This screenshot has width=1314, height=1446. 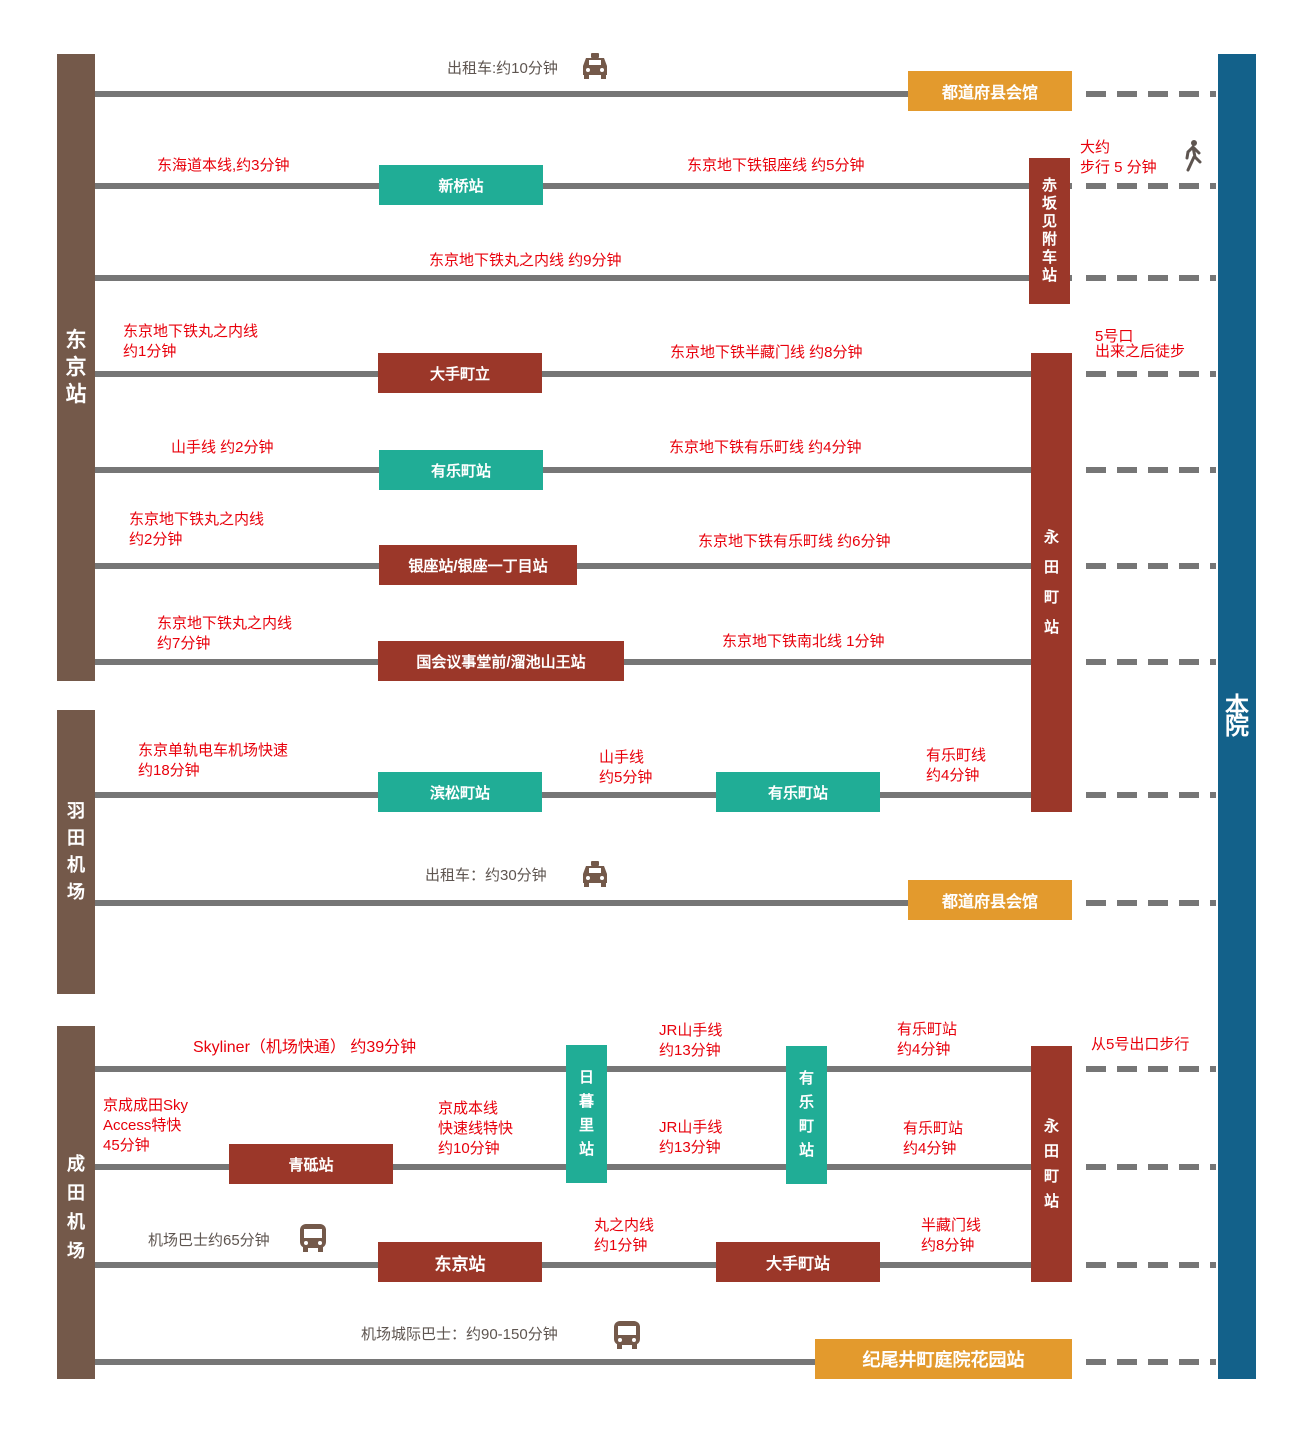 What do you see at coordinates (776, 165) in the screenshot?
I see `route-label: 东京地下铁银座线 约5分钟` at bounding box center [776, 165].